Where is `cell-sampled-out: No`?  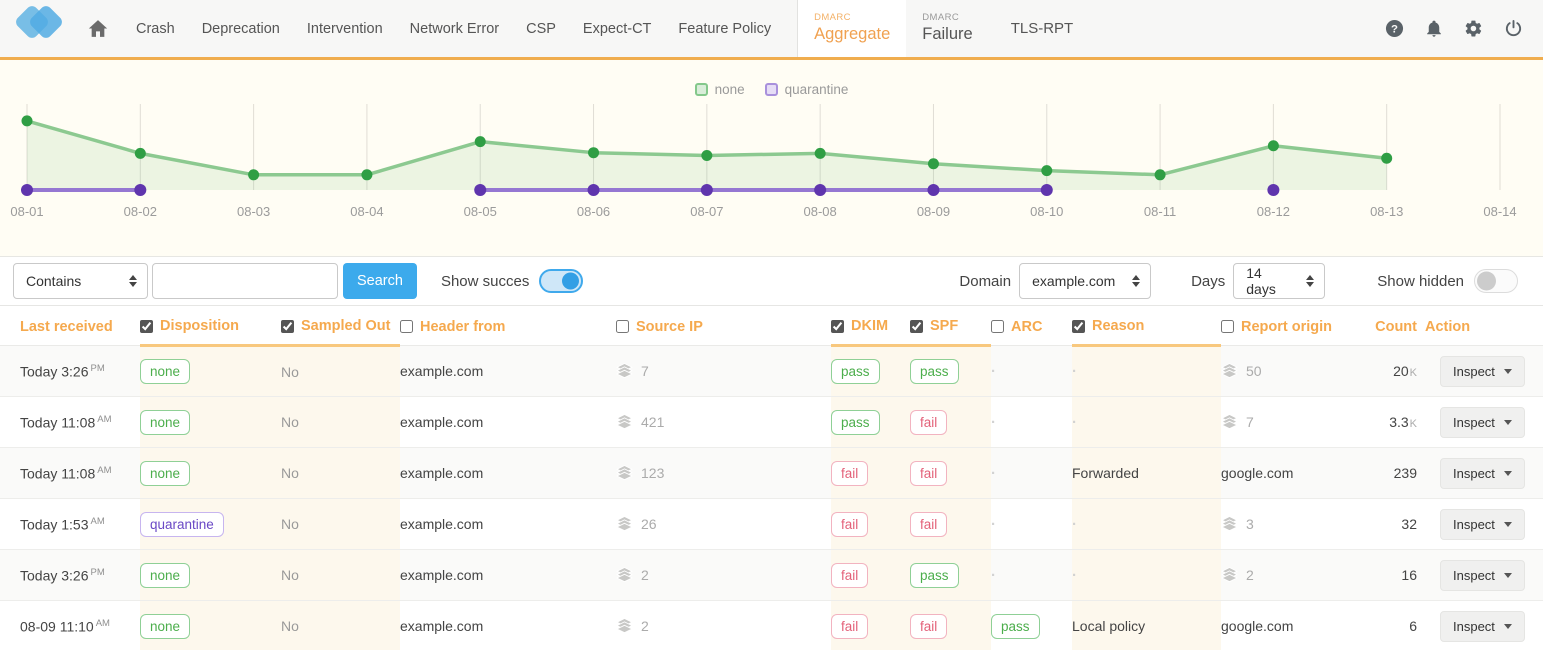 cell-sampled-out: No is located at coordinates (340, 422).